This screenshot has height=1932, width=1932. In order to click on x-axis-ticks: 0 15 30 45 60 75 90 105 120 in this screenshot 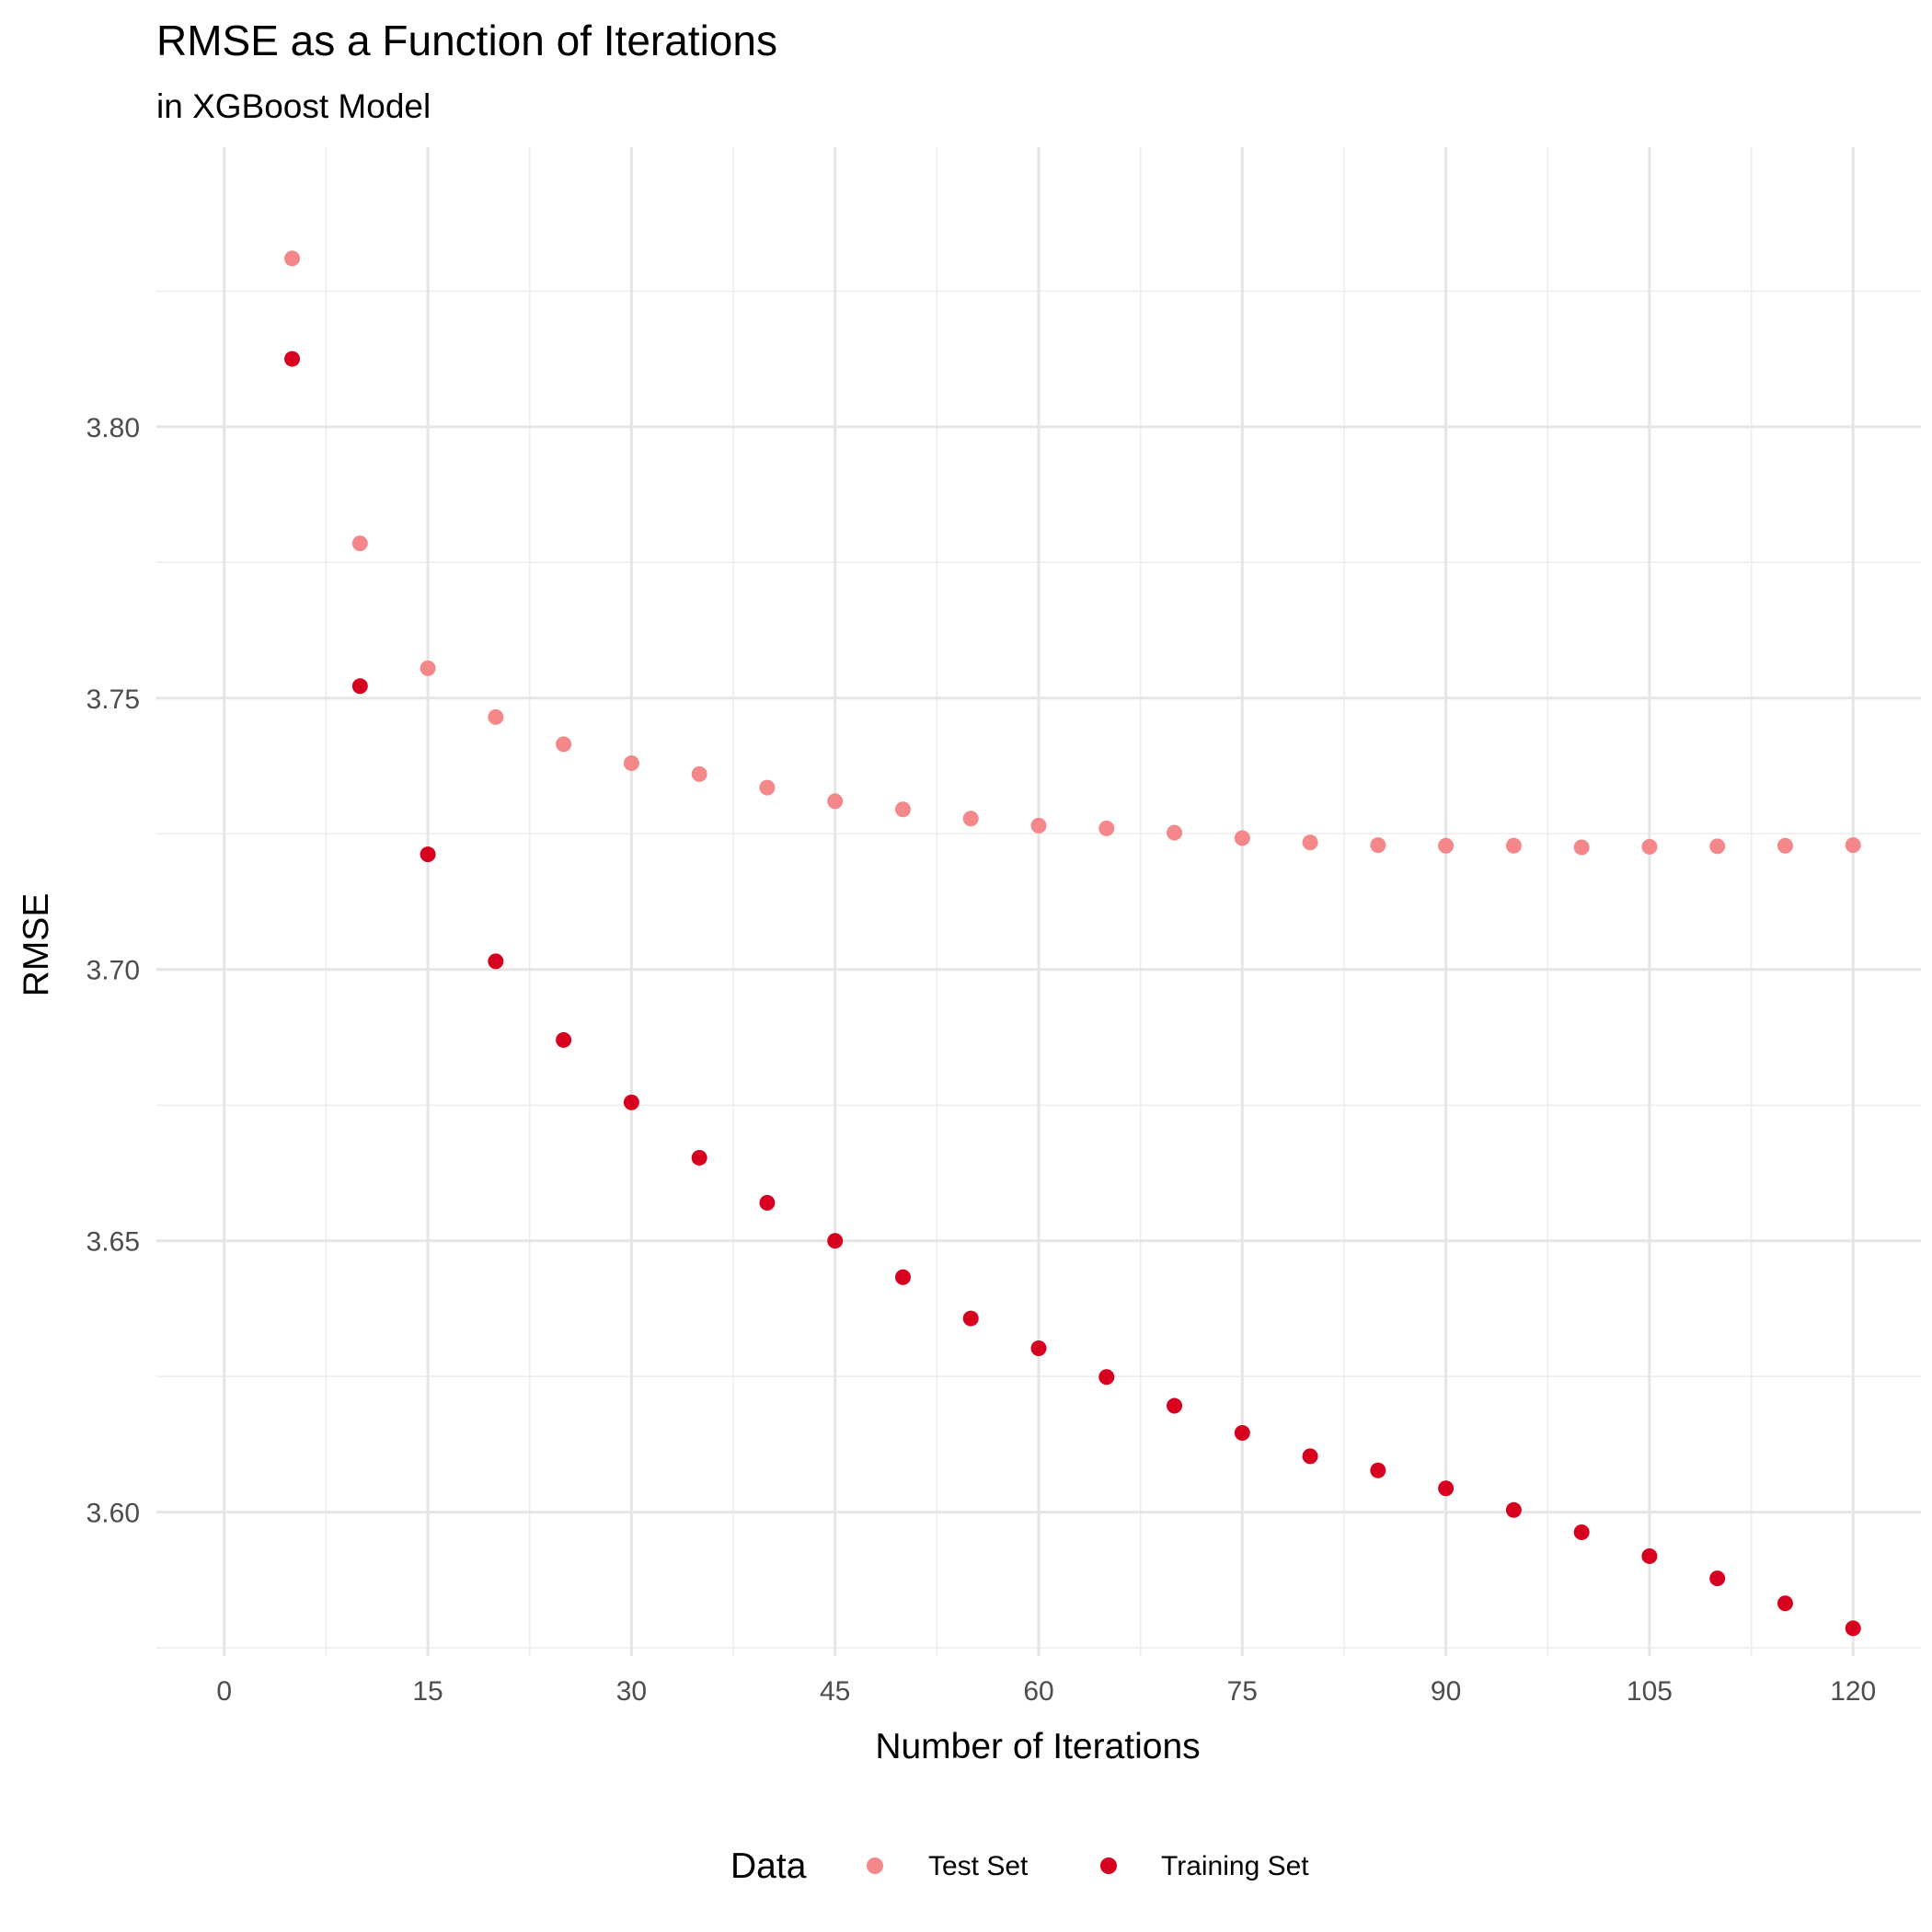, I will do `click(1046, 1691)`.